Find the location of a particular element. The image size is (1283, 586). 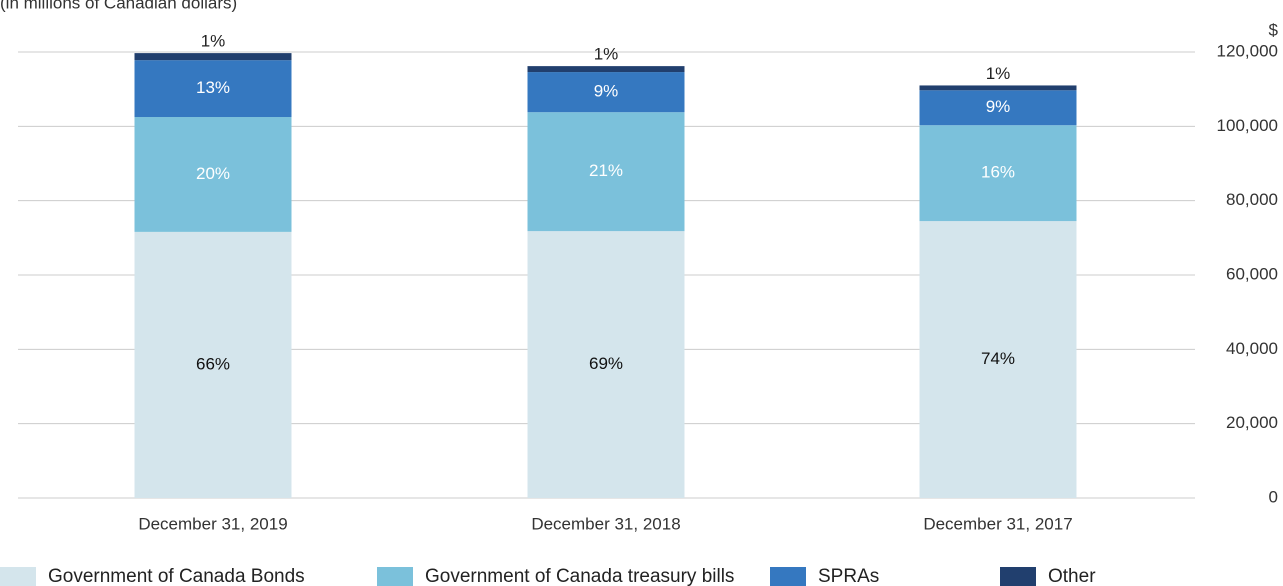

data-label: 69% is located at coordinates (606, 363).